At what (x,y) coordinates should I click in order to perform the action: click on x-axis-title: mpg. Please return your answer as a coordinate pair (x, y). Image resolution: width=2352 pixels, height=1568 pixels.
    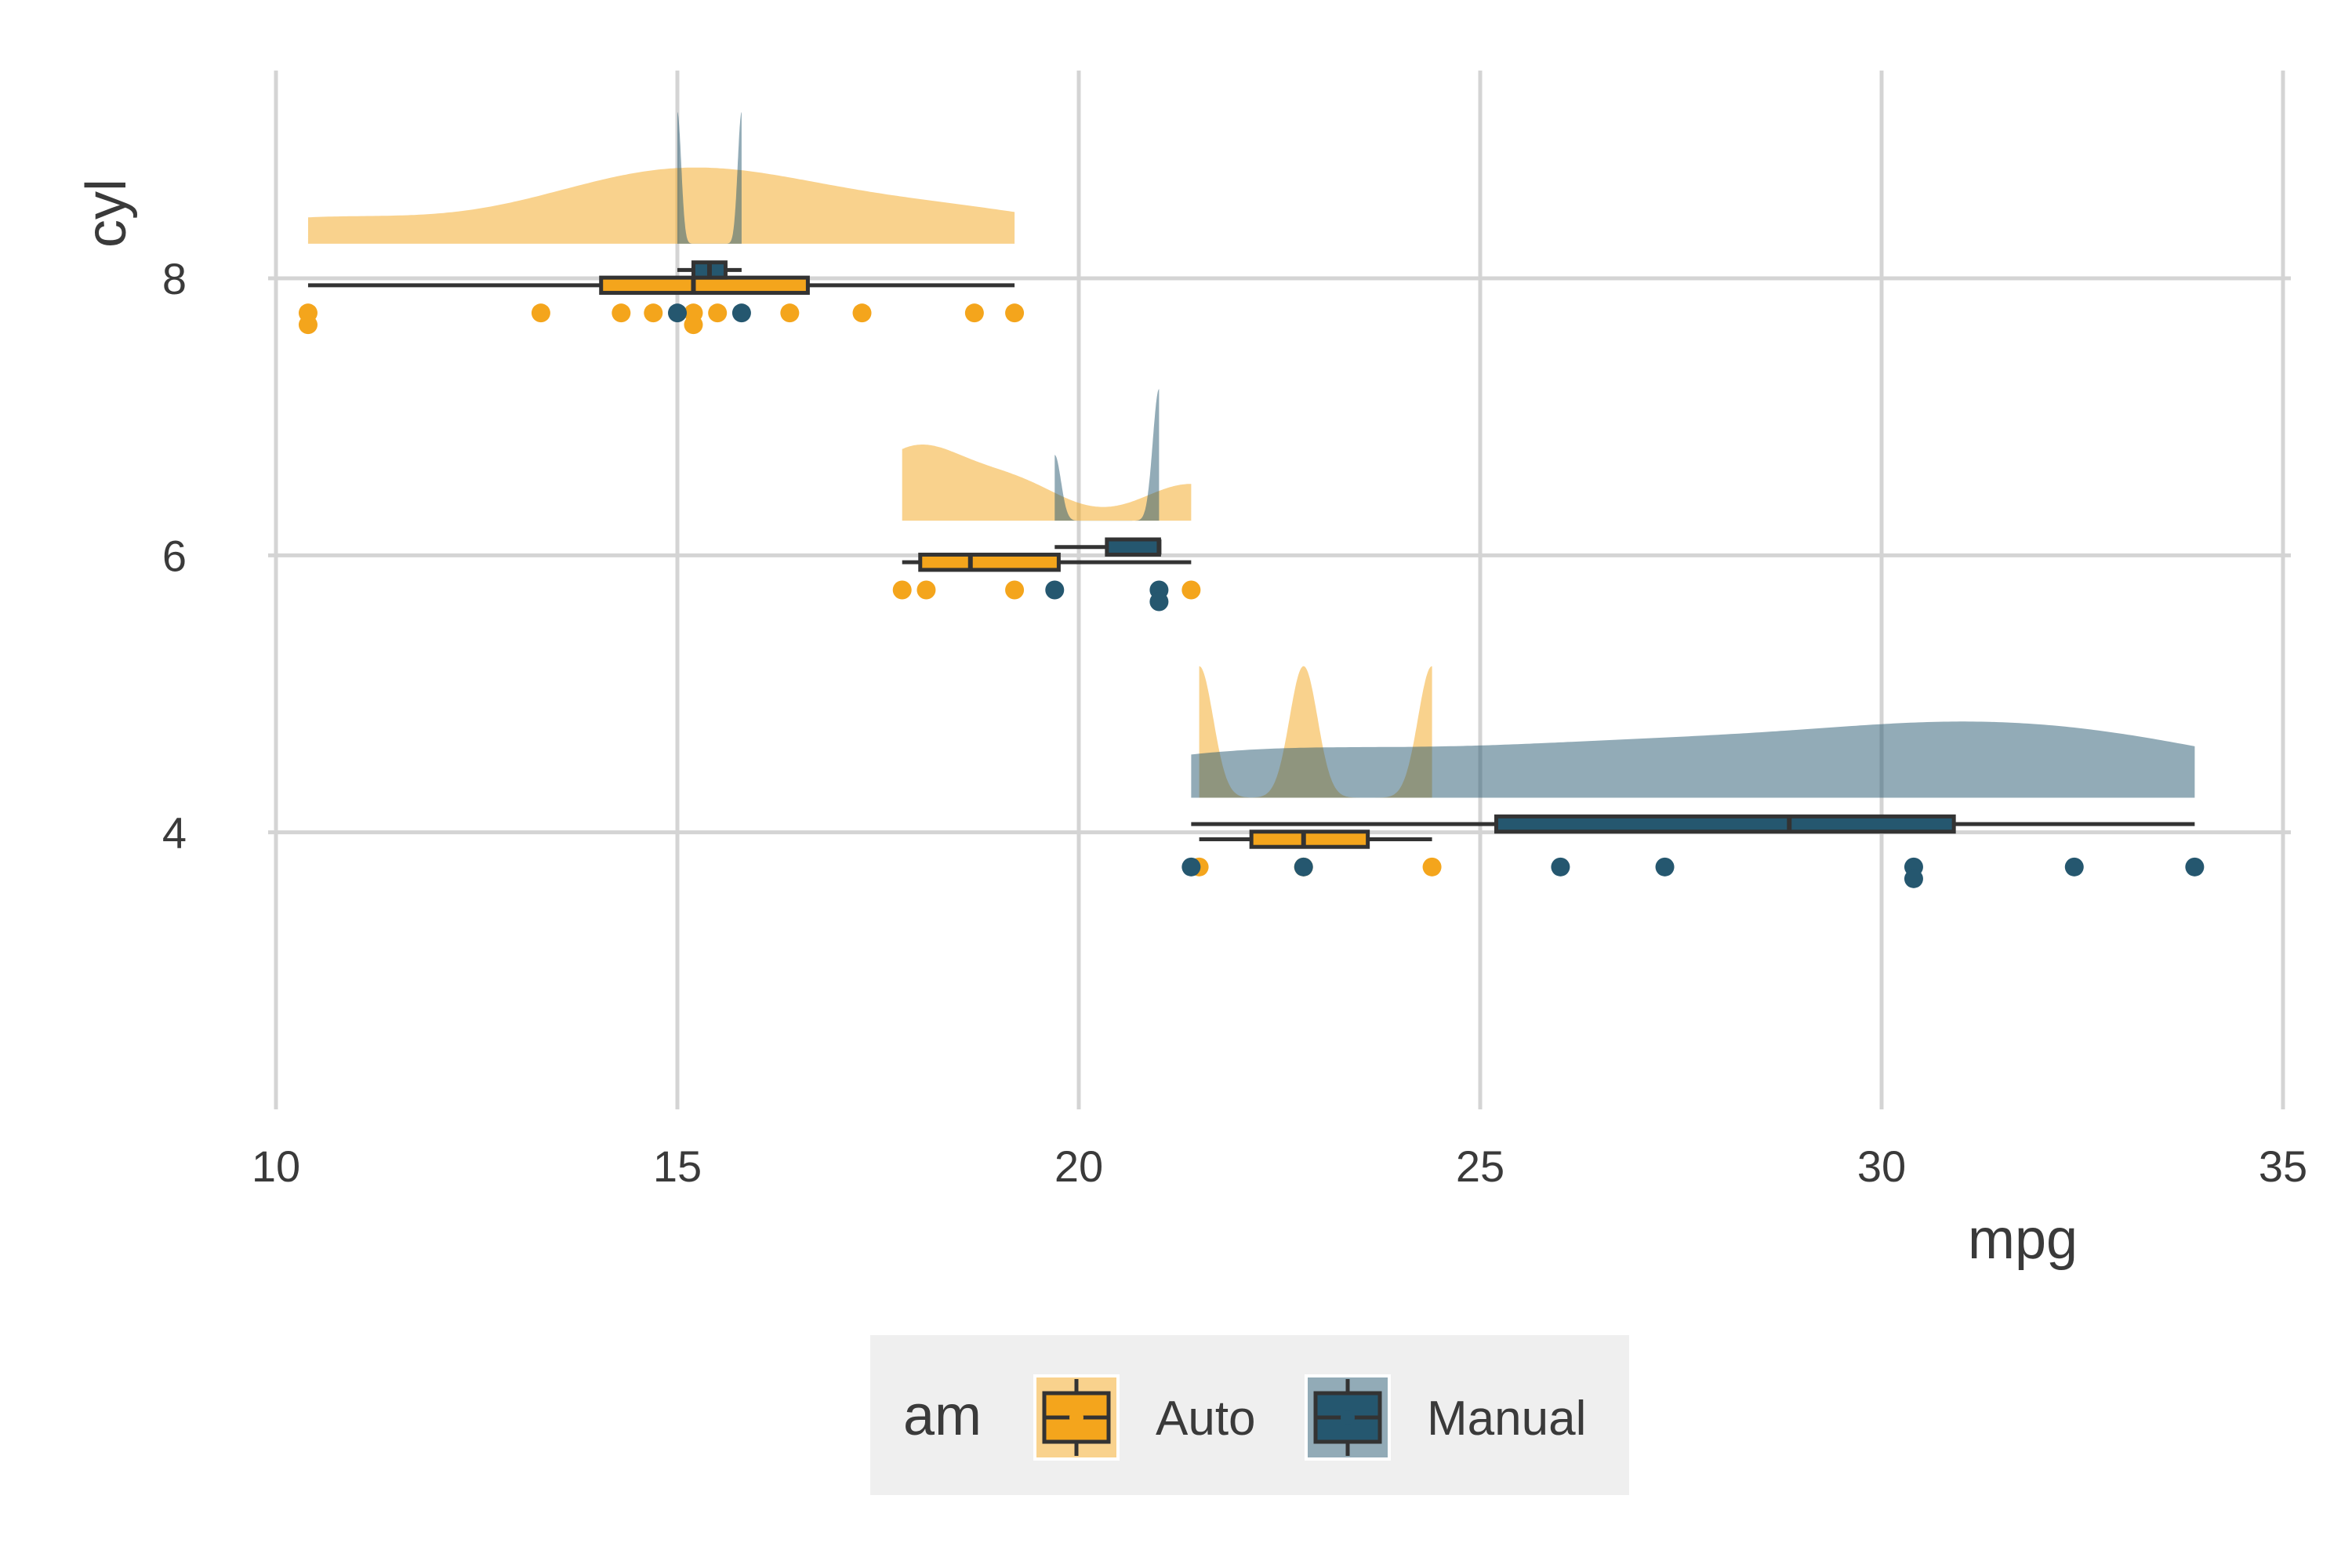
    Looking at the image, I should click on (2023, 1239).